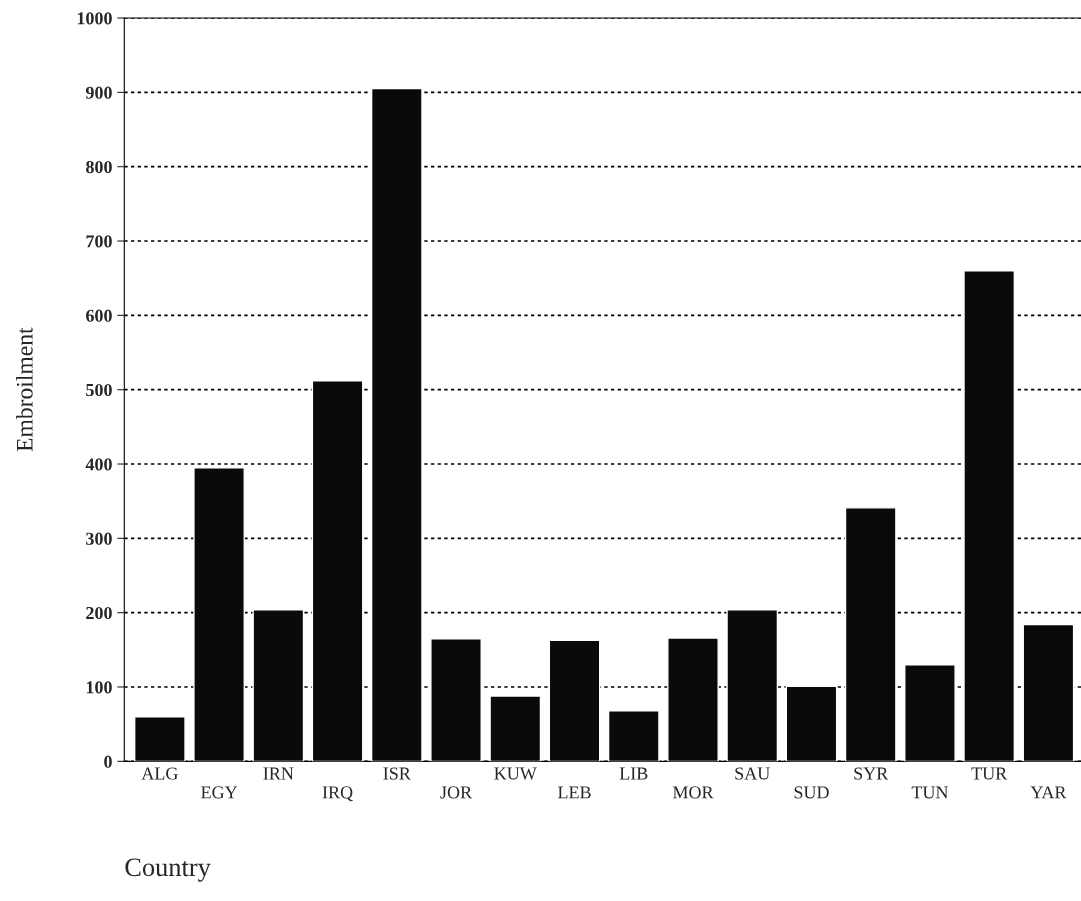  Describe the element at coordinates (456, 792) in the screenshot. I see `x-tick-label: JOR` at that location.